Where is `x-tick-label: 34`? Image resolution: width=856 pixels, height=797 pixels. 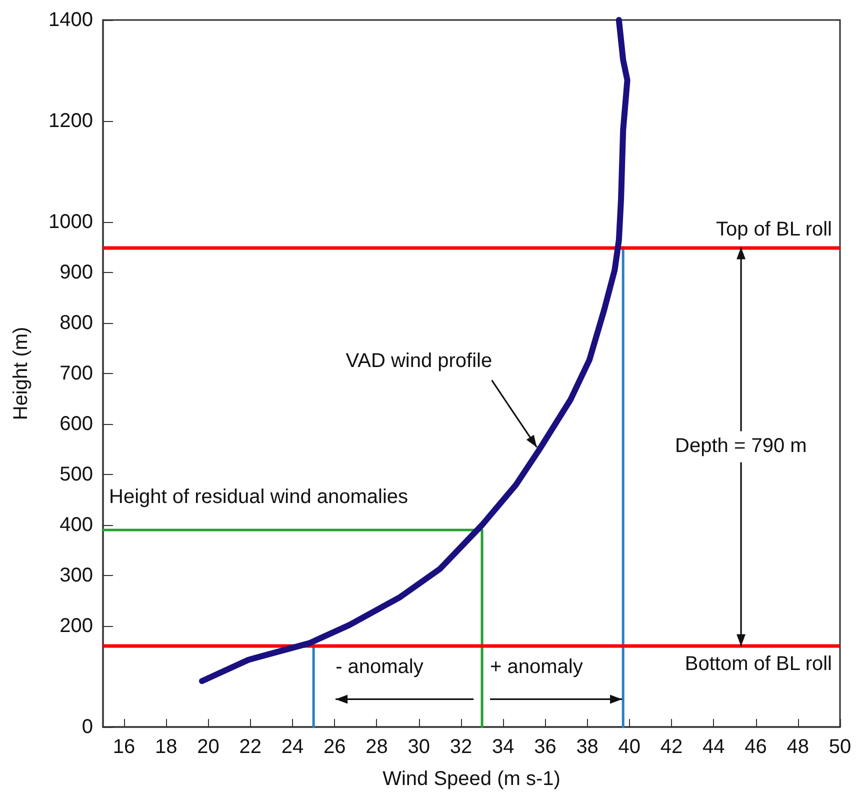 x-tick-label: 34 is located at coordinates (503, 747).